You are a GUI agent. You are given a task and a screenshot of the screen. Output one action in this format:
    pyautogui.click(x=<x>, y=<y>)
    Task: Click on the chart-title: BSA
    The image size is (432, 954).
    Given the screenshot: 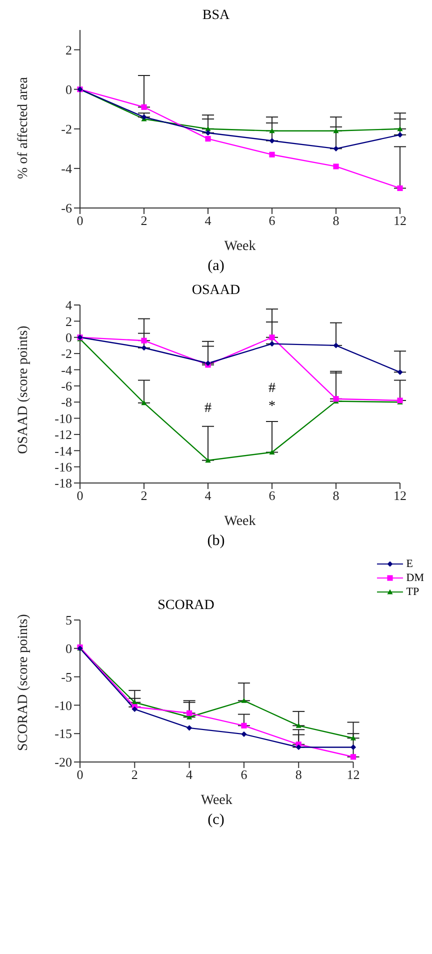 What is the action you would take?
    pyautogui.click(x=216, y=16)
    